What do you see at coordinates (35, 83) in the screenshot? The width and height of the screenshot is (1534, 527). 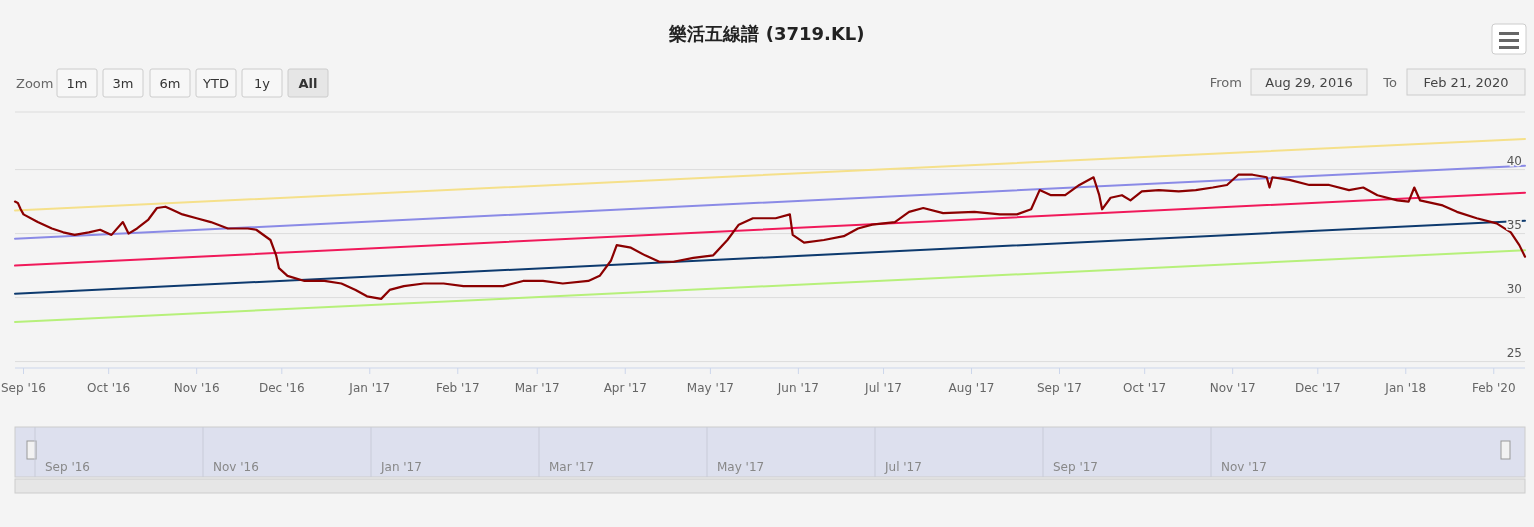 I see `text: Zoom` at bounding box center [35, 83].